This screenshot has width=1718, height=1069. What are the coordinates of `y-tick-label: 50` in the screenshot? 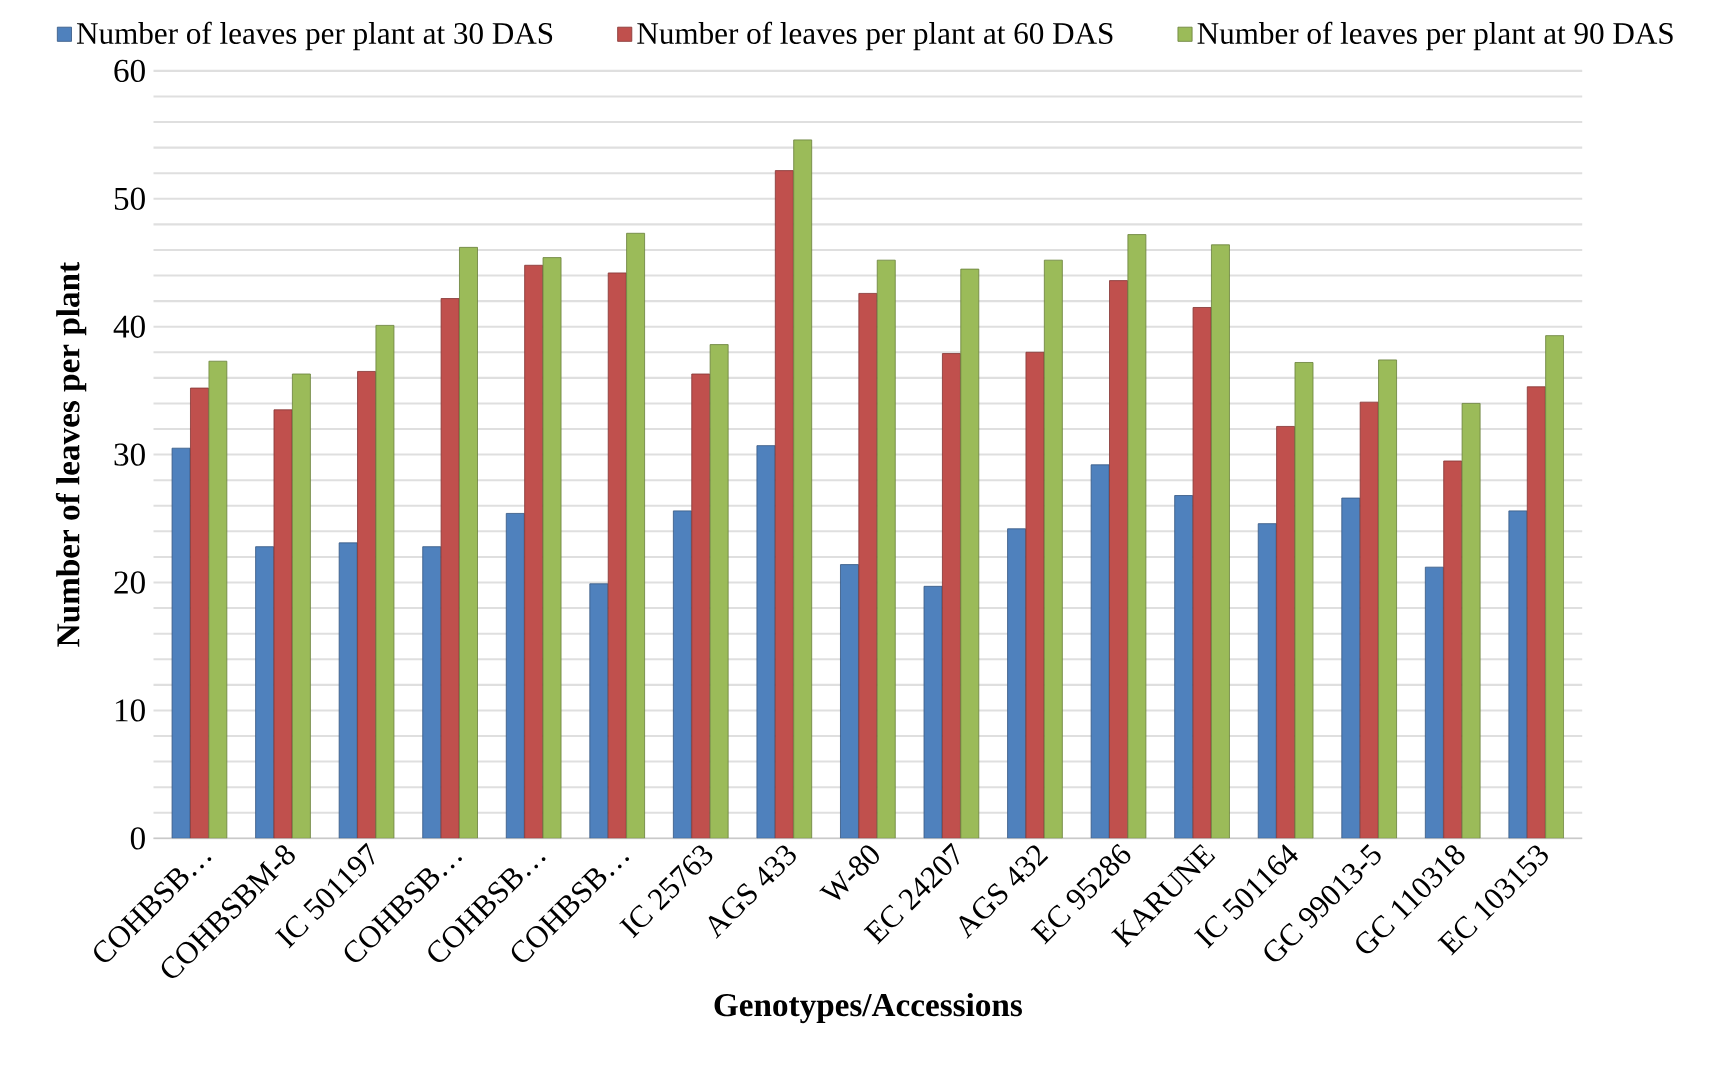 It's located at (129, 199).